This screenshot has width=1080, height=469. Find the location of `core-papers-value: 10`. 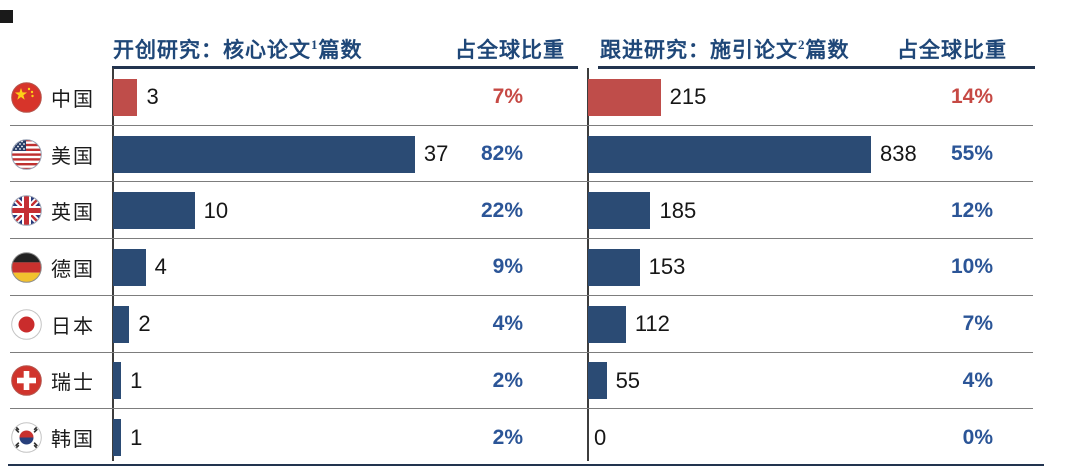

core-papers-value: 10 is located at coordinates (216, 210).